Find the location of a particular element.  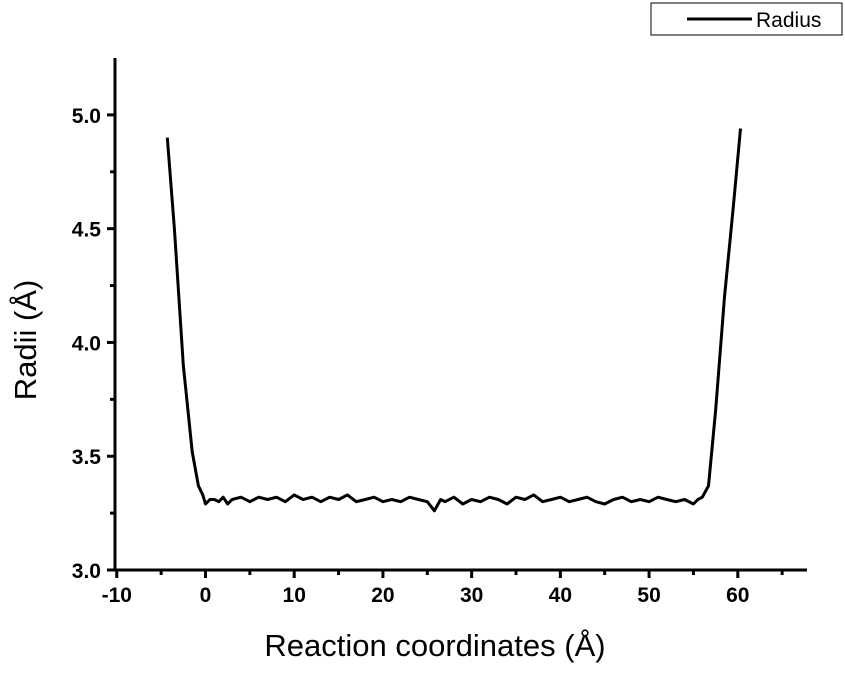

y-tick-label: 3.0 is located at coordinates (86, 571).